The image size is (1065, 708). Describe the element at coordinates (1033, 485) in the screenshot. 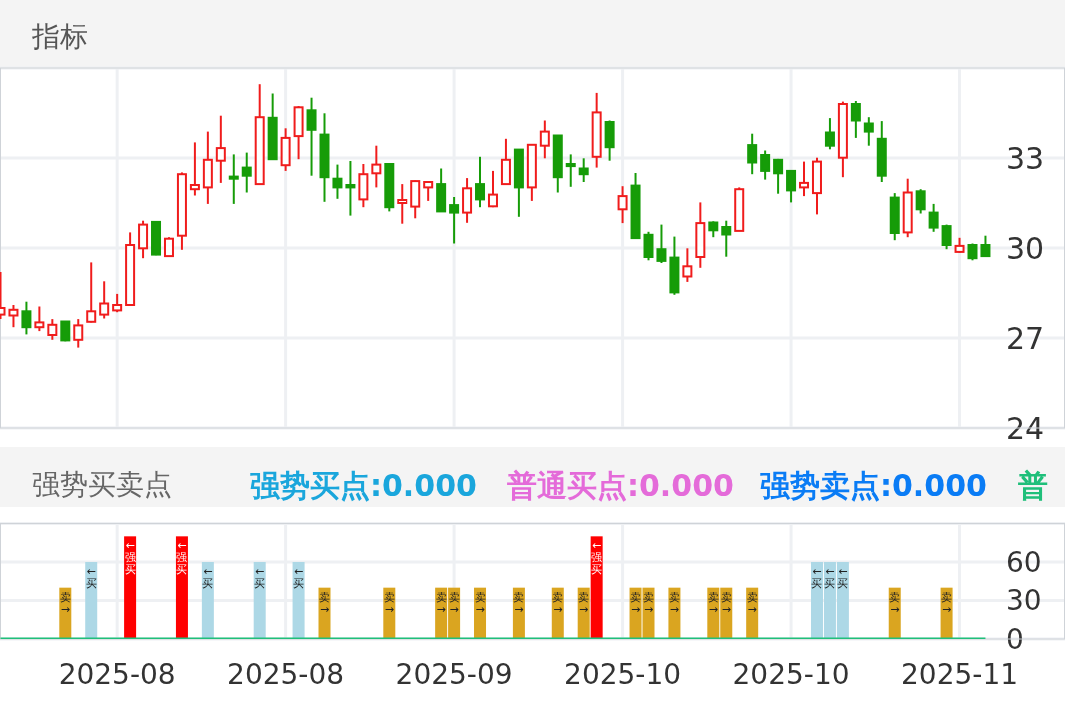

I see `text: 普` at that location.